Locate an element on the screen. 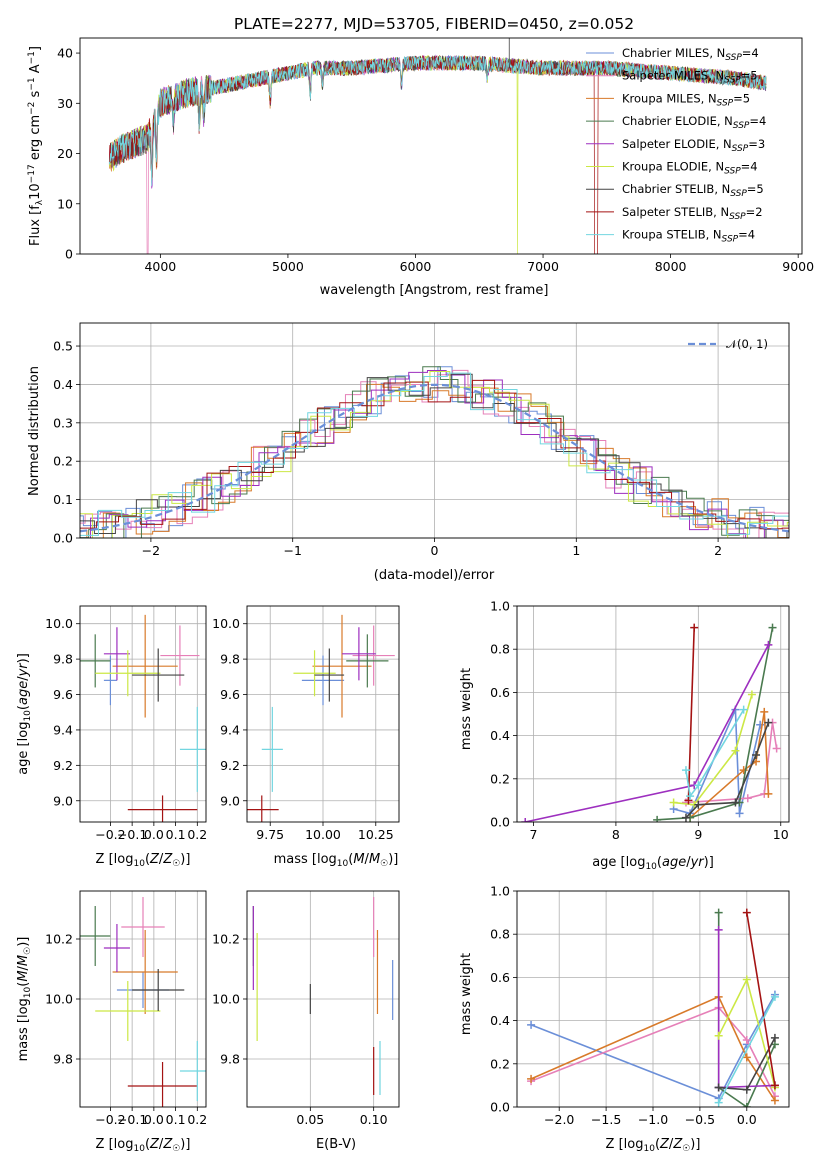  x-tick-label: 8 is located at coordinates (616, 834).